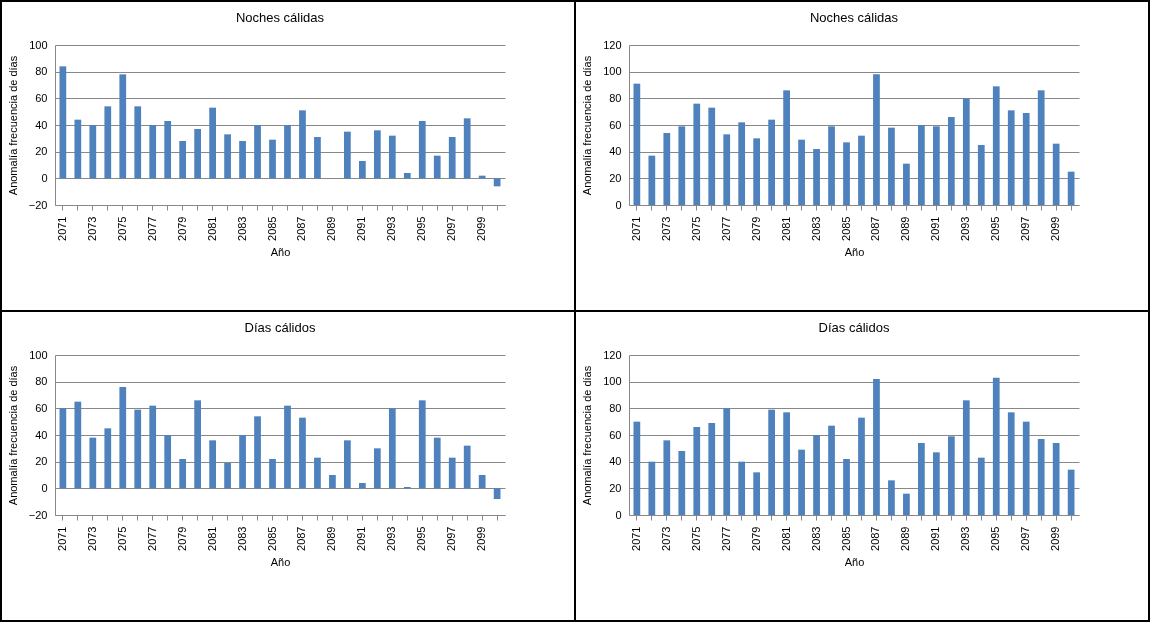 This screenshot has width=1150, height=624. I want to click on y-tick-label: 40, so click(615, 151).